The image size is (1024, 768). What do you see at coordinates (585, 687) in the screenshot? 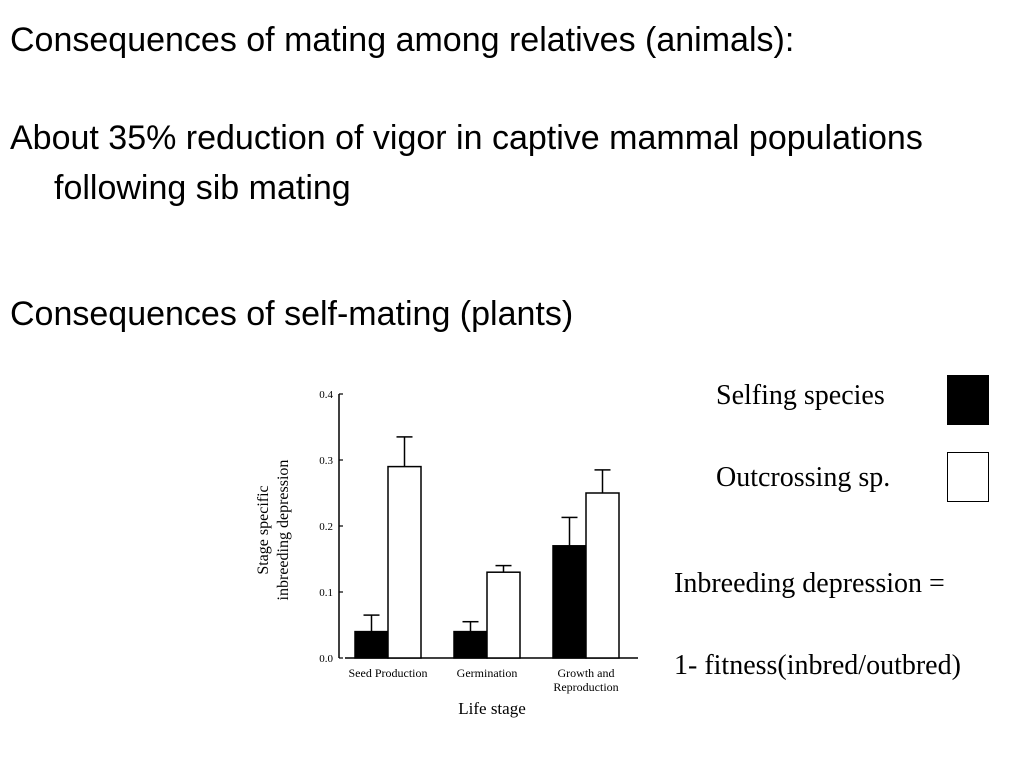
I see `category-label: Reproduction` at bounding box center [585, 687].